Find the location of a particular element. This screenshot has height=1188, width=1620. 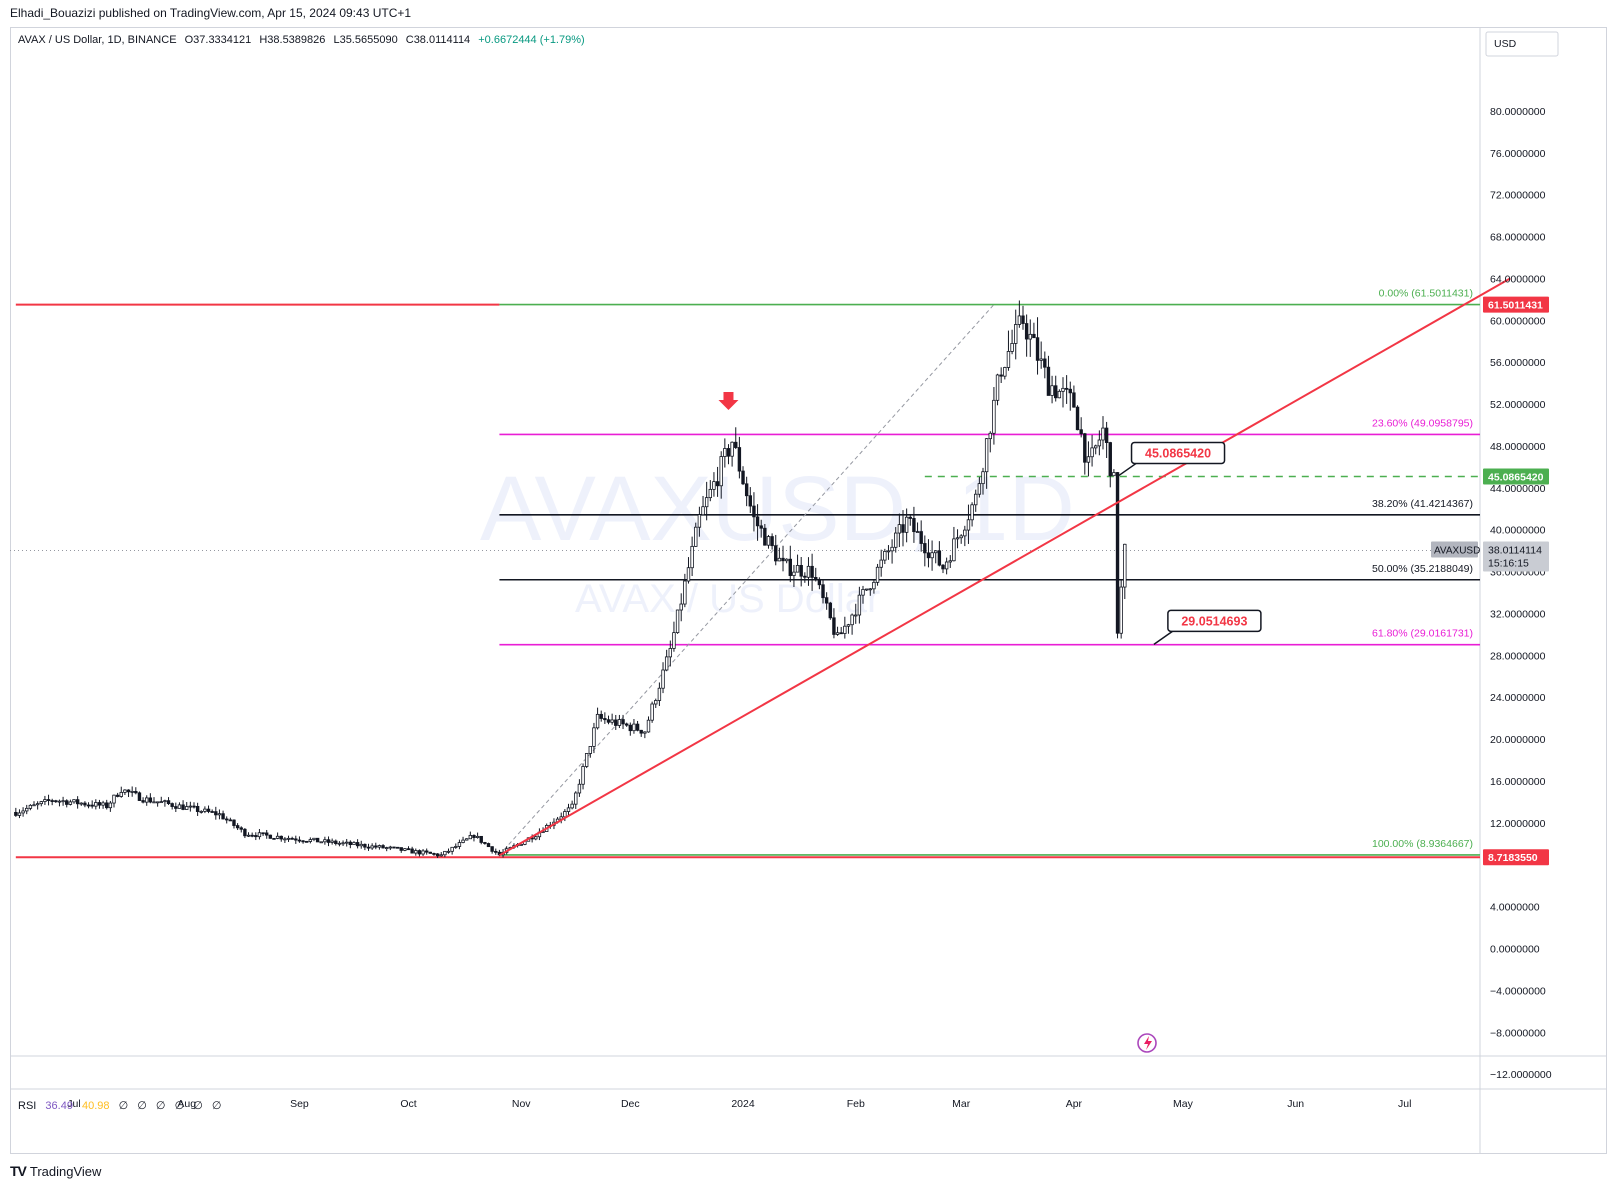

ohlc-open: O37.3334121 is located at coordinates (218, 40).